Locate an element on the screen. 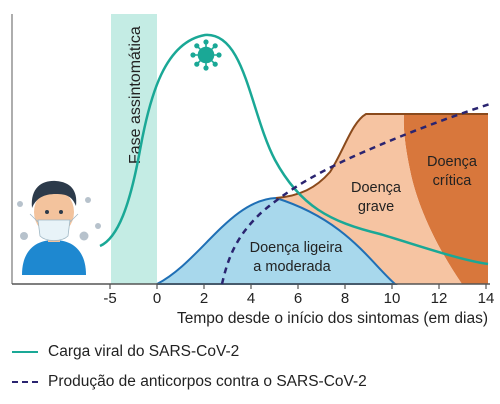 Image resolution: width=500 pixels, height=404 pixels. asymptomatic-phase-band is located at coordinates (134, 149).